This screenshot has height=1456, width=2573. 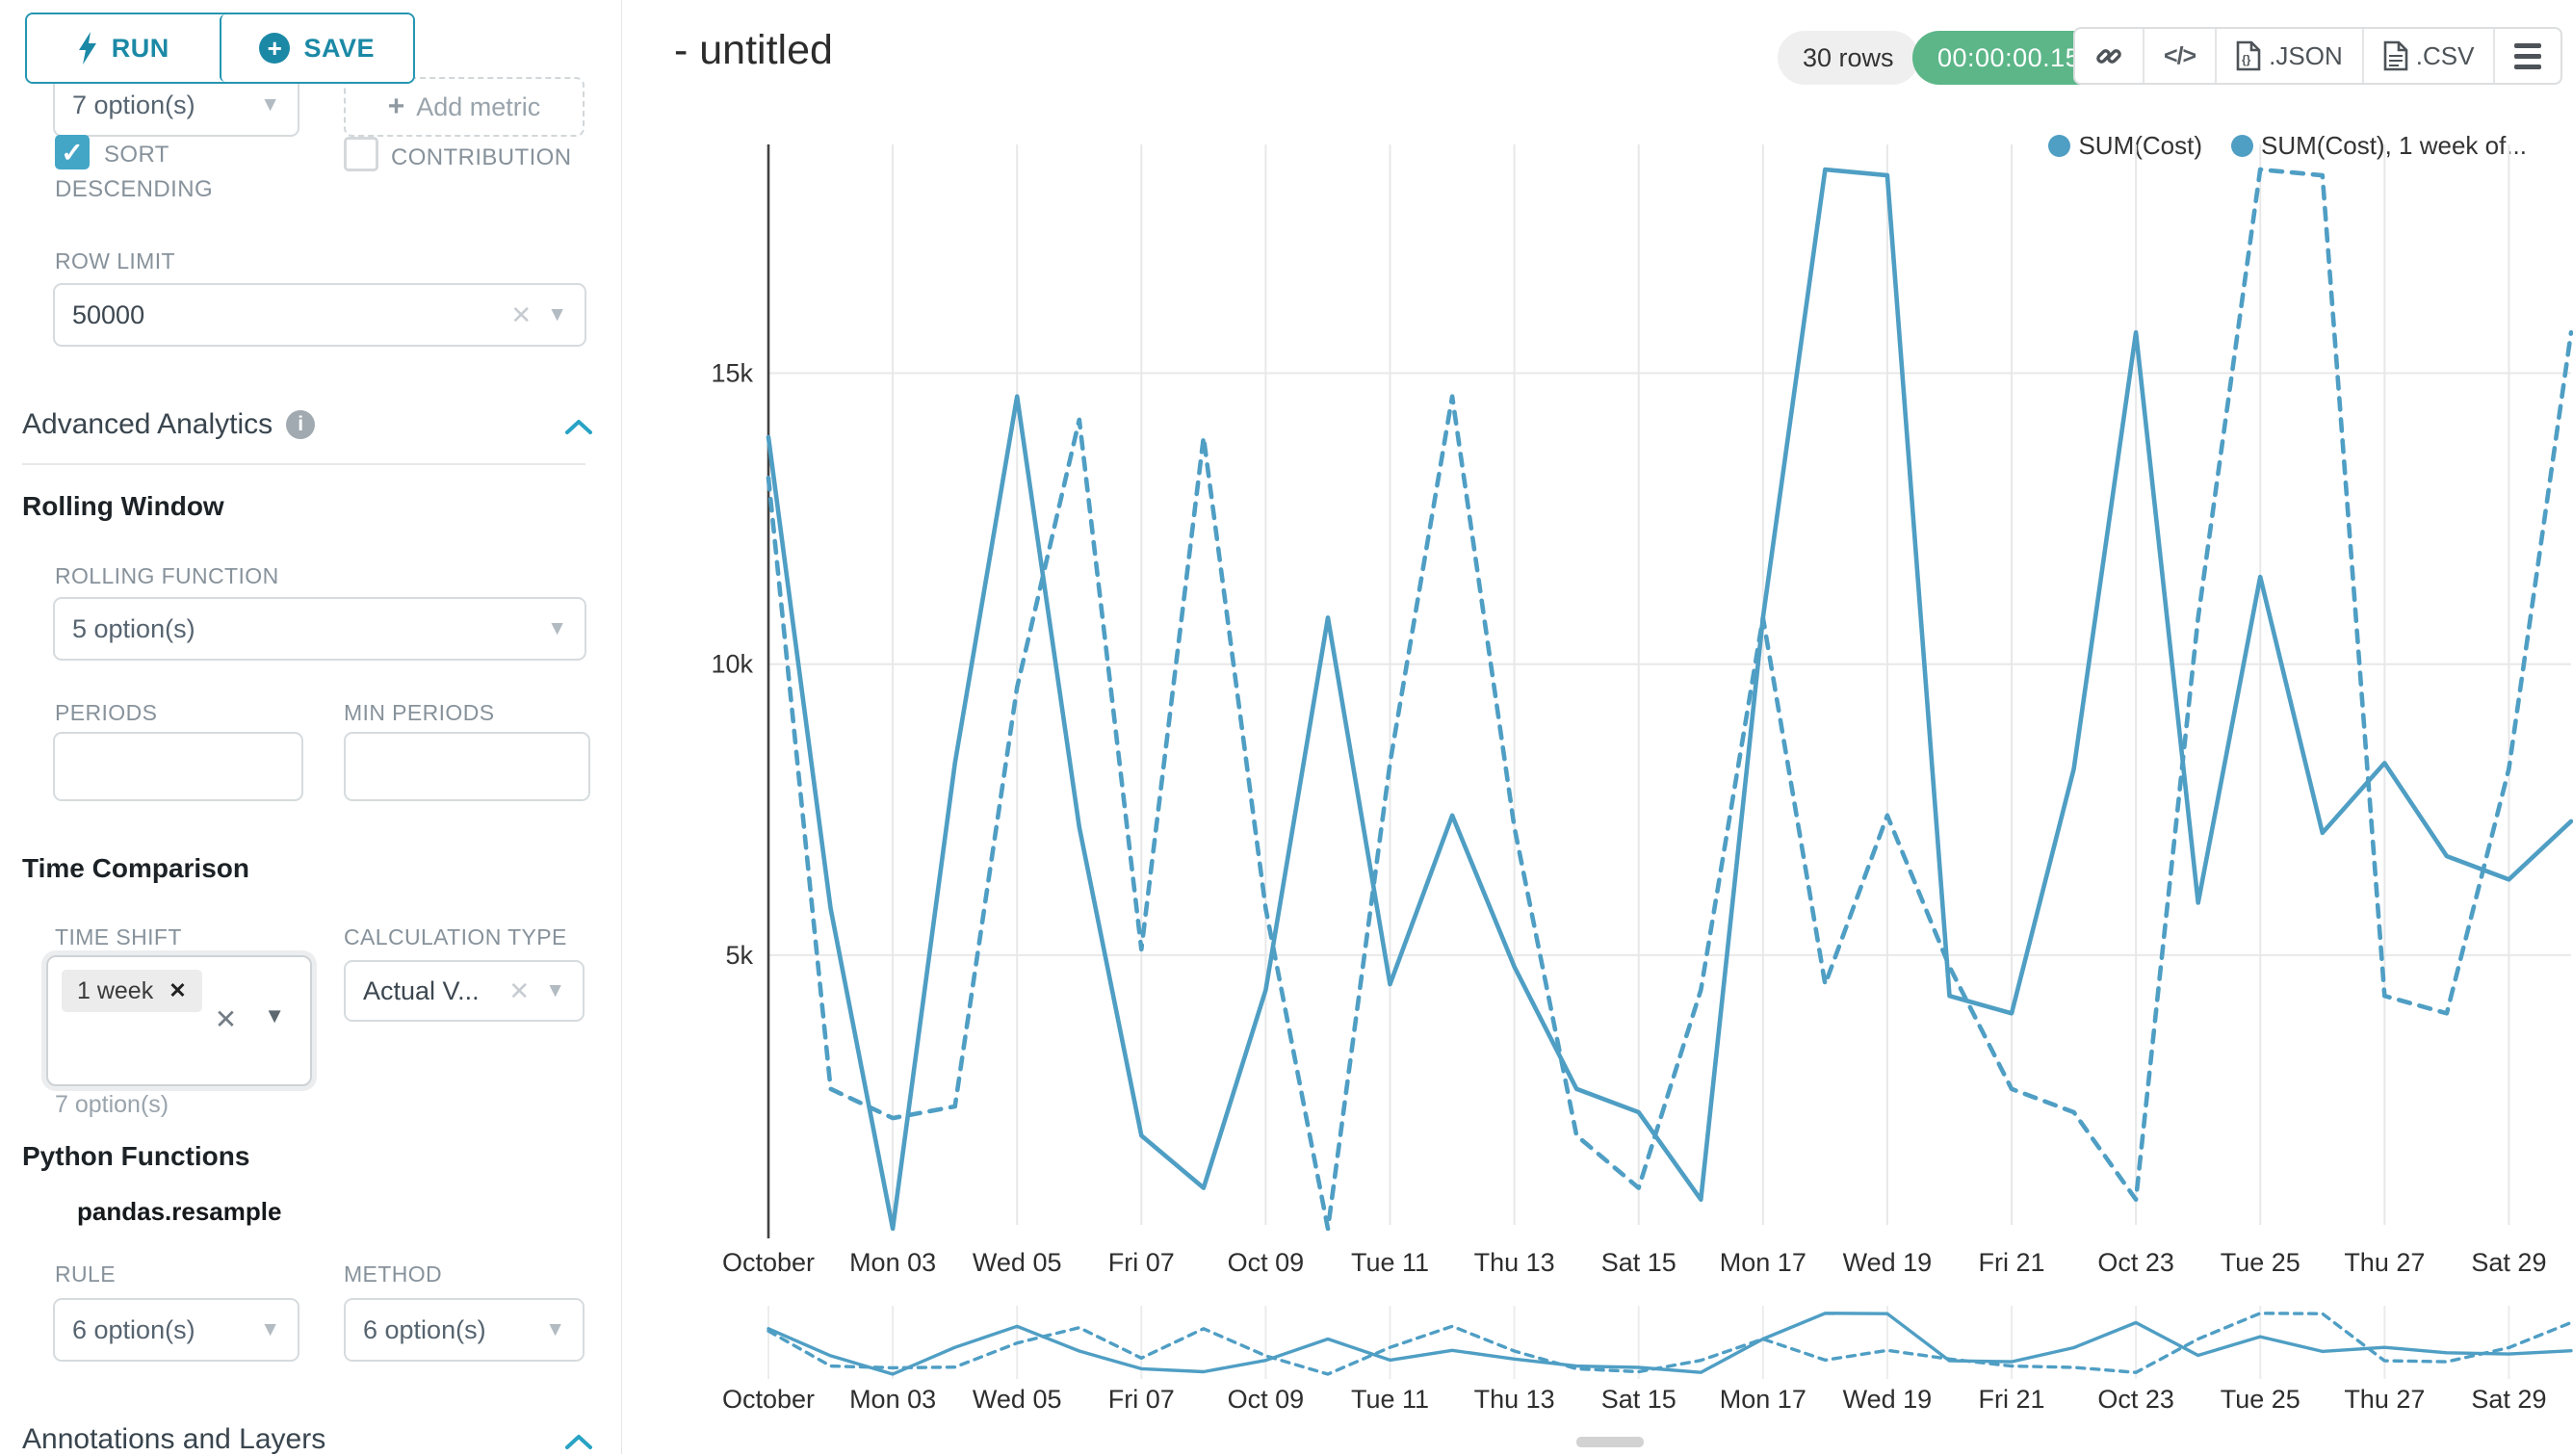 I want to click on chart-menu-button, so click(x=2526, y=56).